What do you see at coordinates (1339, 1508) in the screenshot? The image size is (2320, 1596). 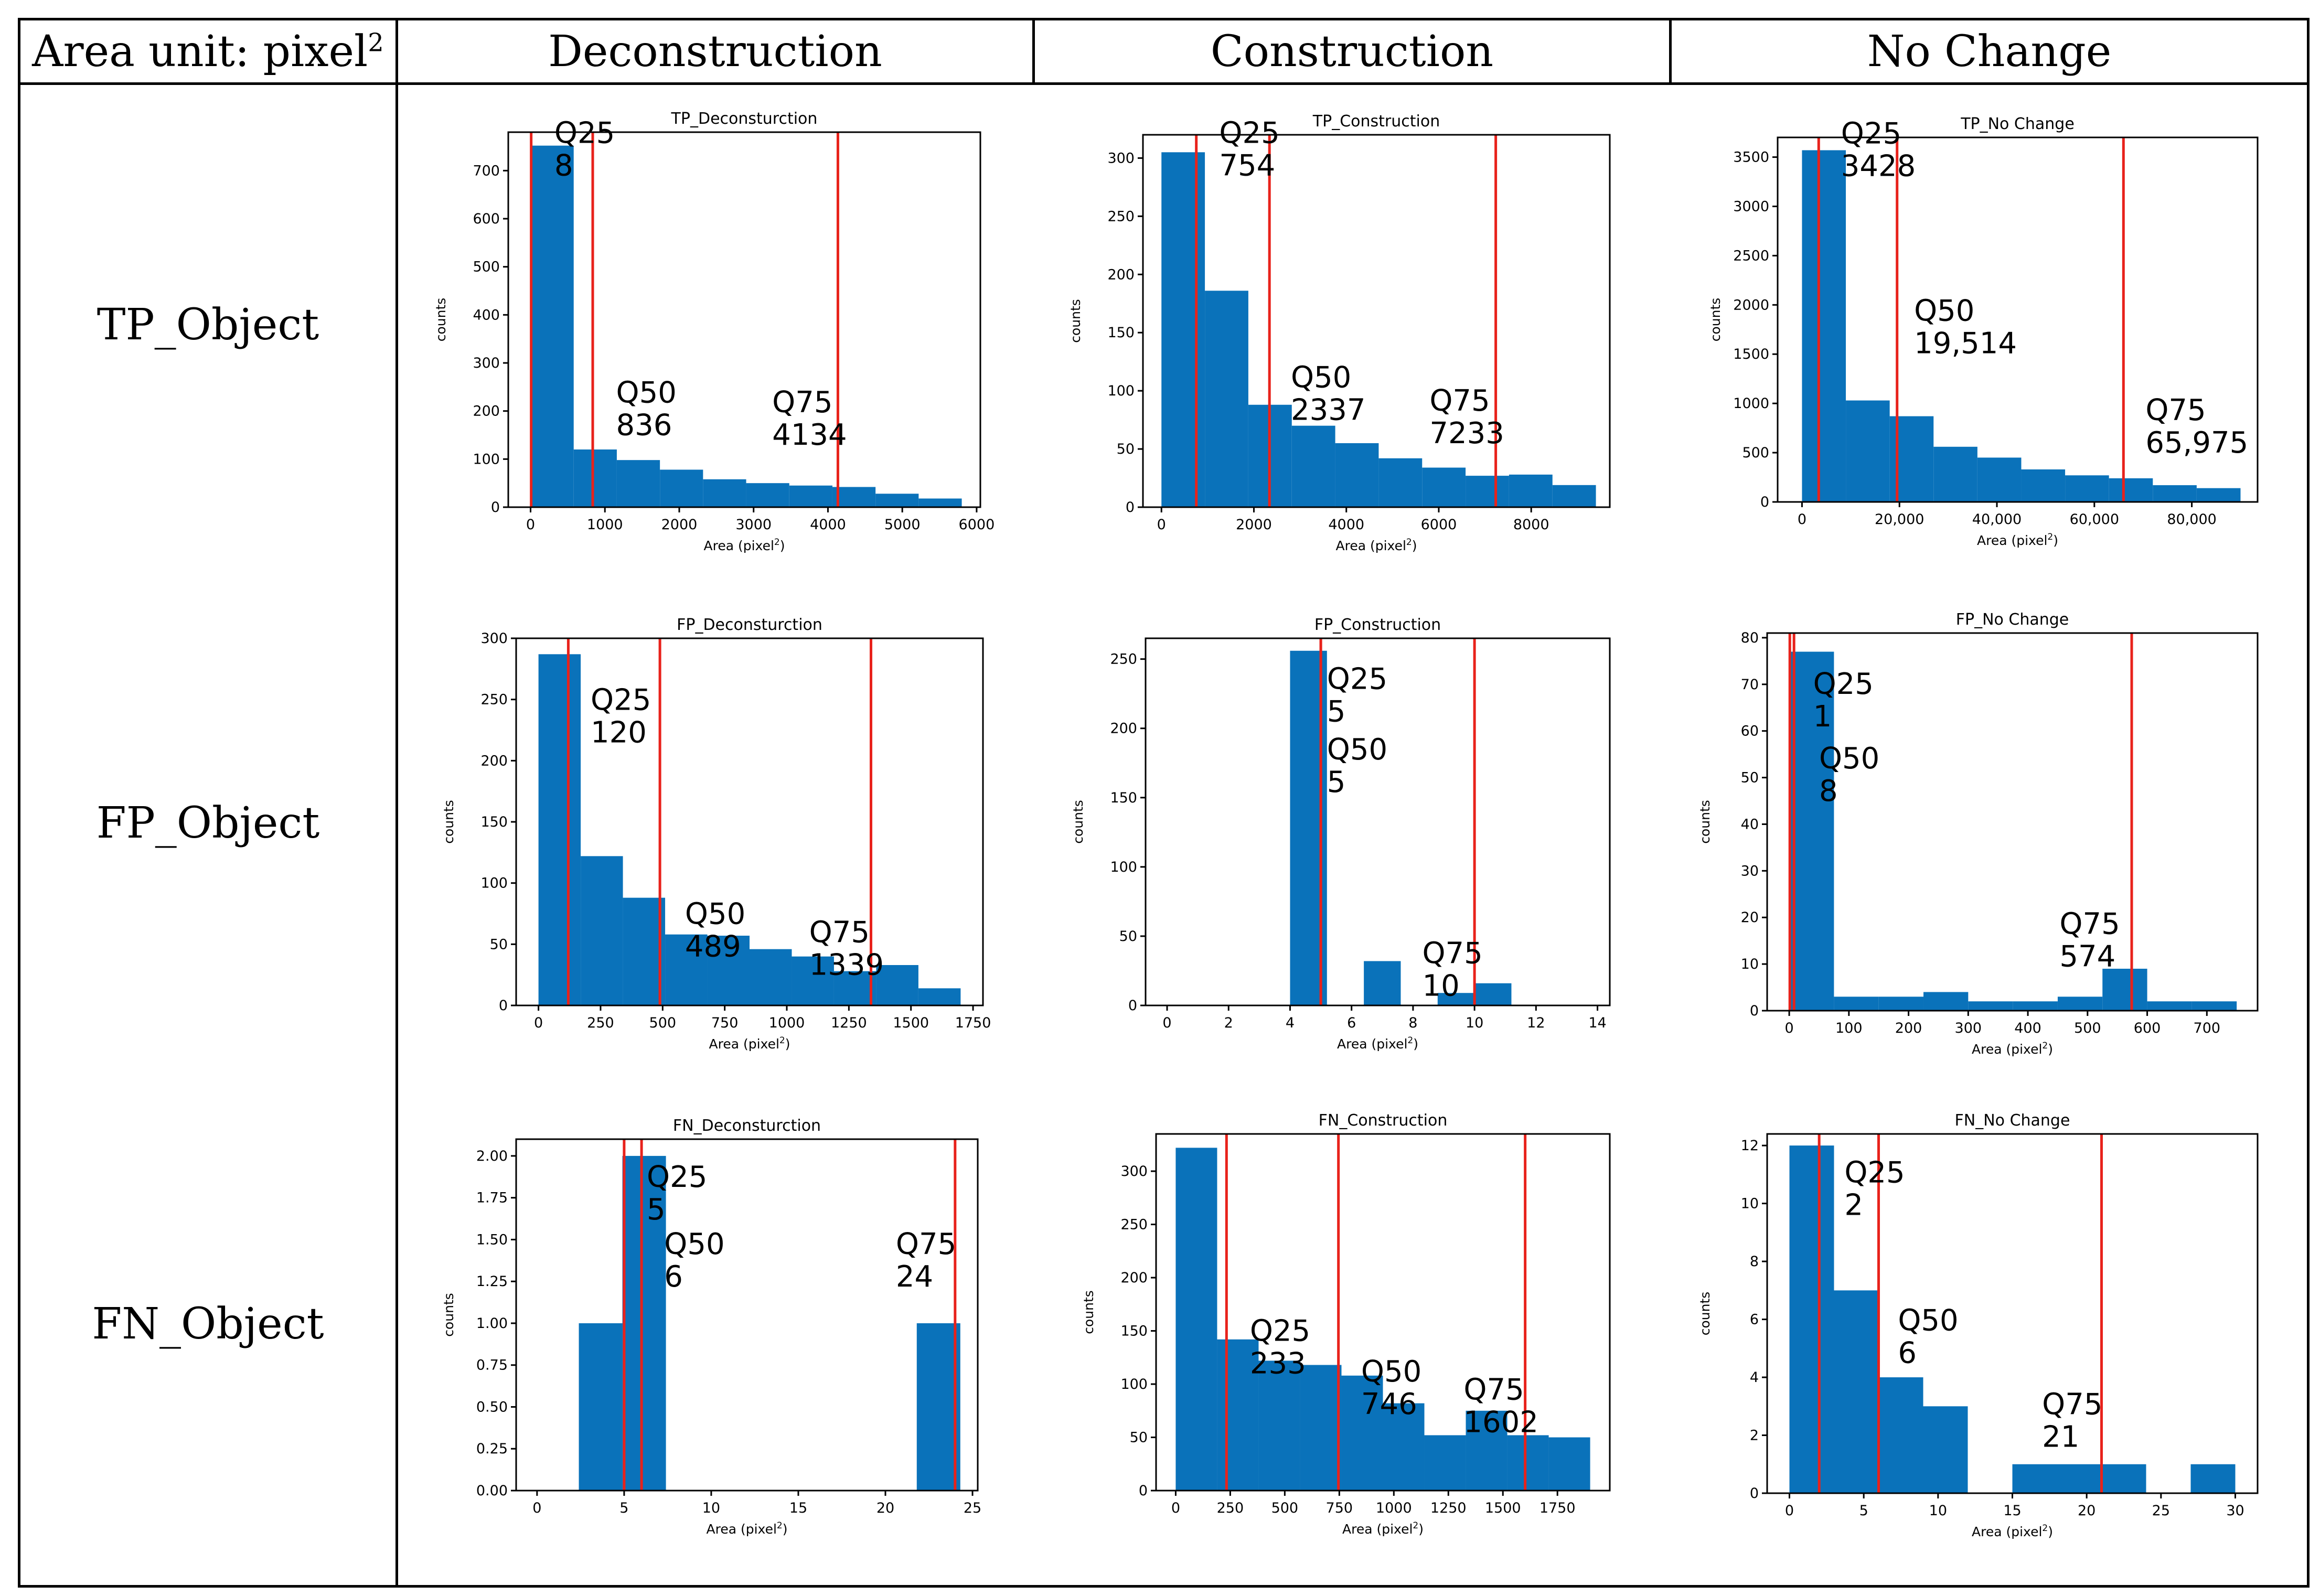 I see `x-tick-label: 750` at bounding box center [1339, 1508].